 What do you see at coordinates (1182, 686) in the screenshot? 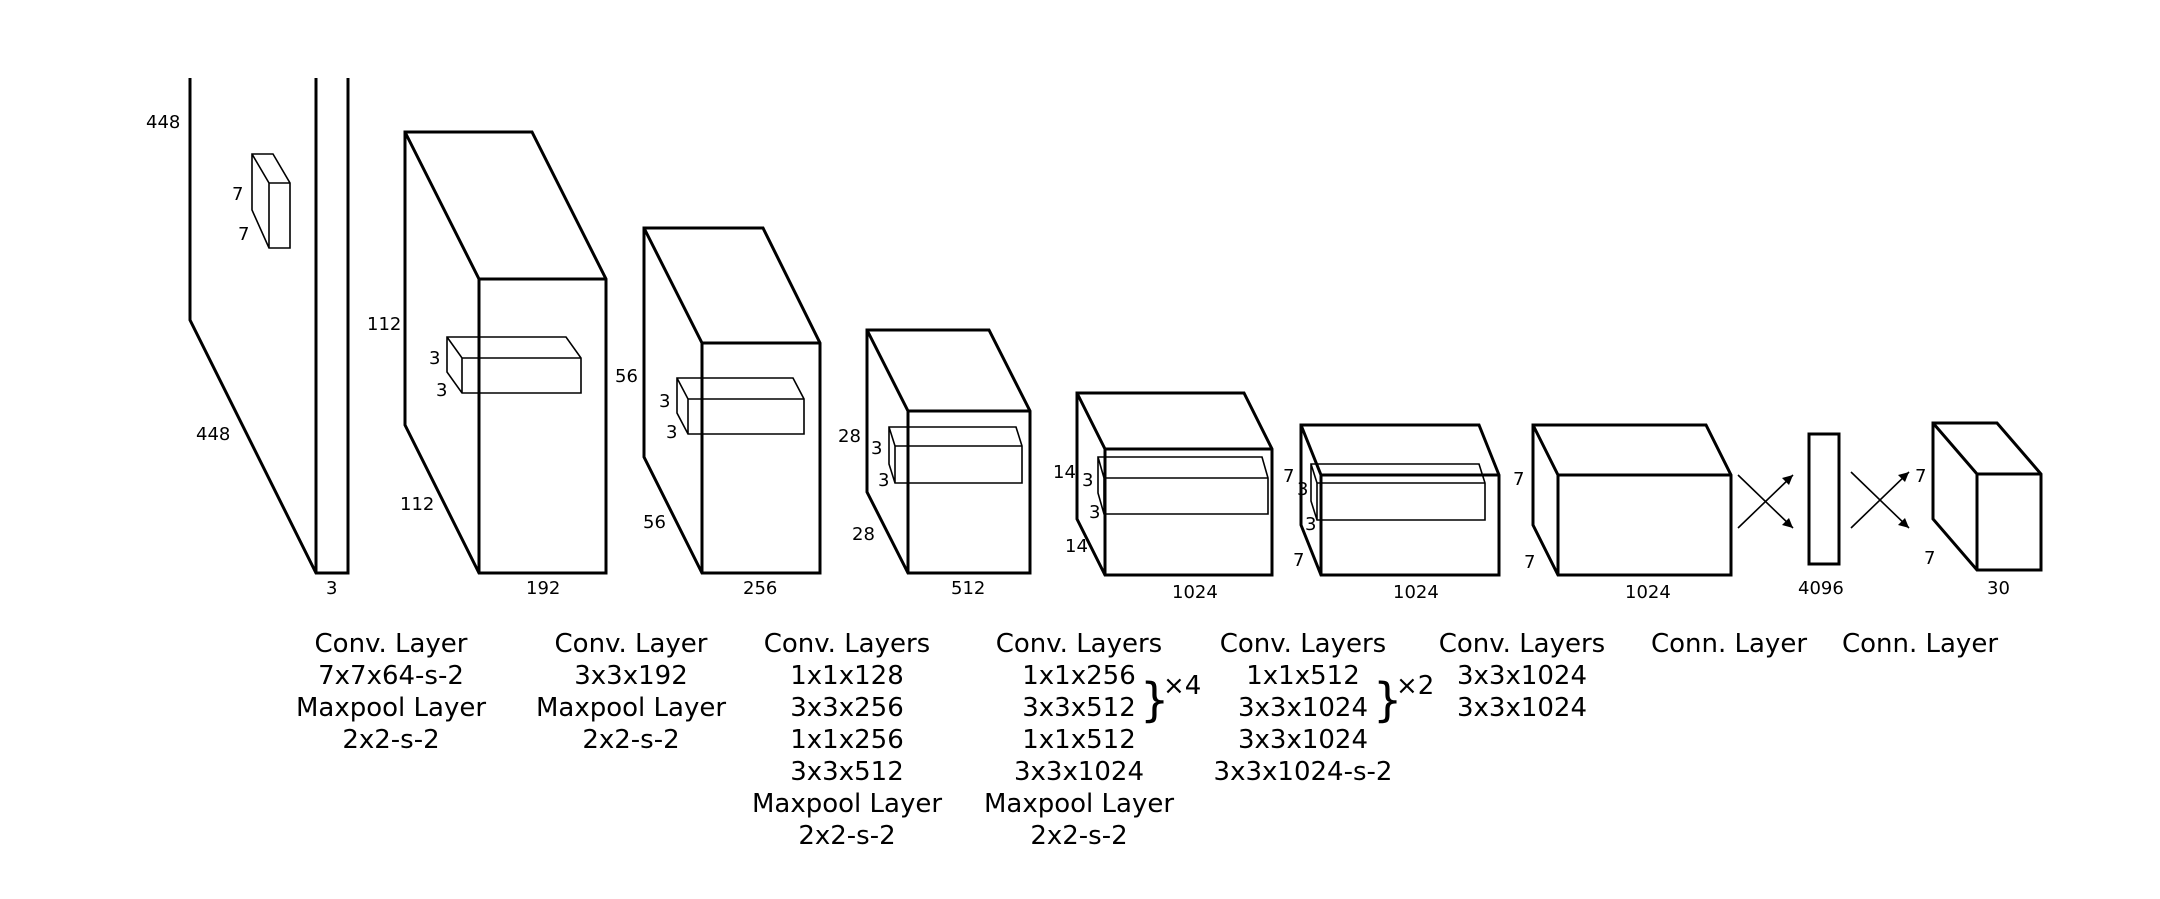
I see `repeat-count: ×4` at bounding box center [1182, 686].